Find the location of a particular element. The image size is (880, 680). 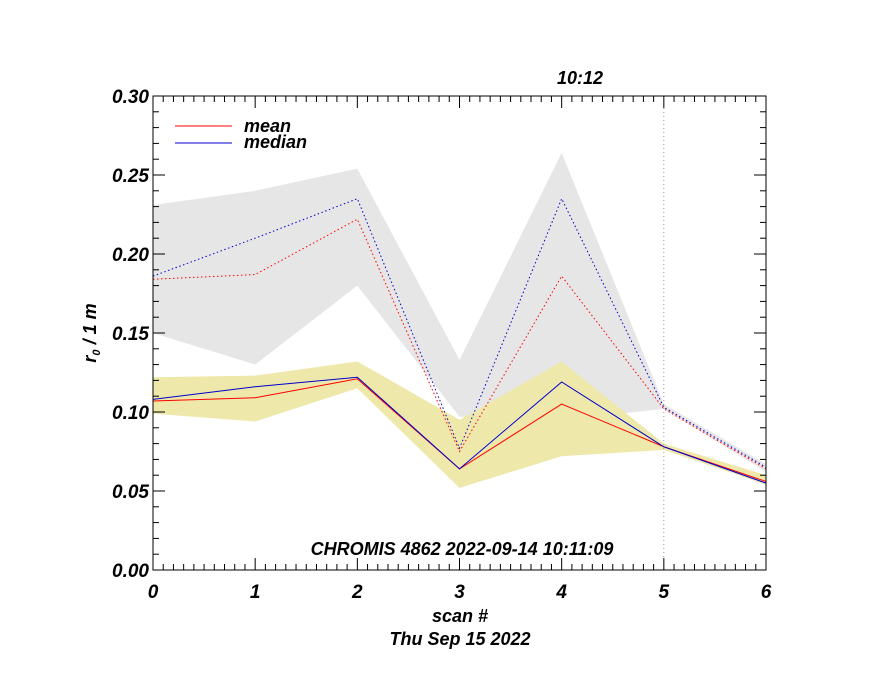

legend-mean-label: mean is located at coordinates (267, 126).